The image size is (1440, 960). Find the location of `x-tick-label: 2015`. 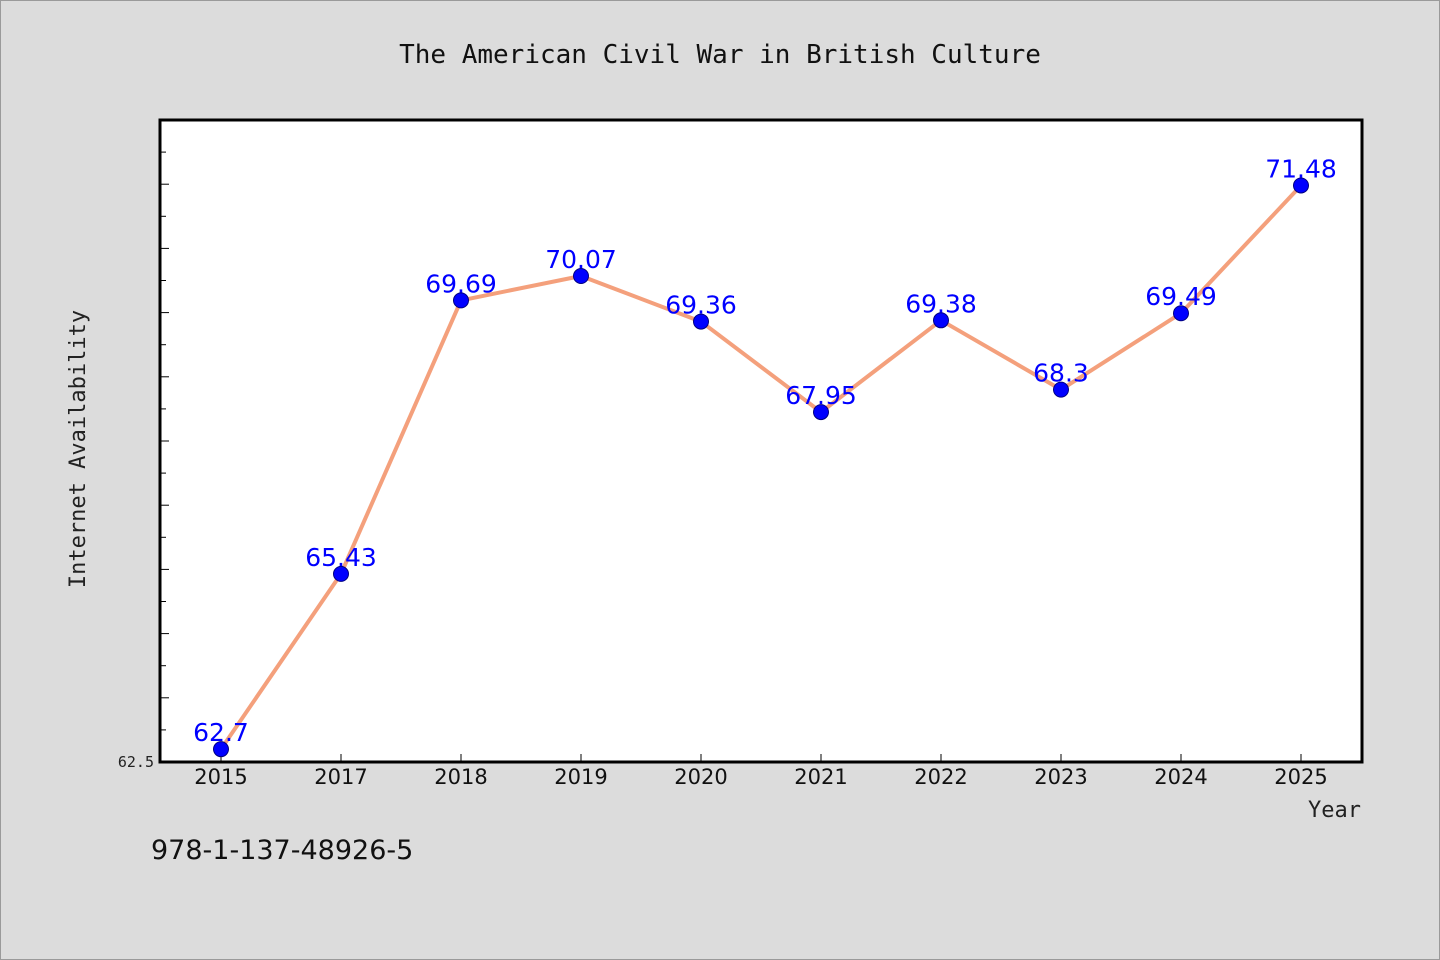

x-tick-label: 2015 is located at coordinates (220, 777).